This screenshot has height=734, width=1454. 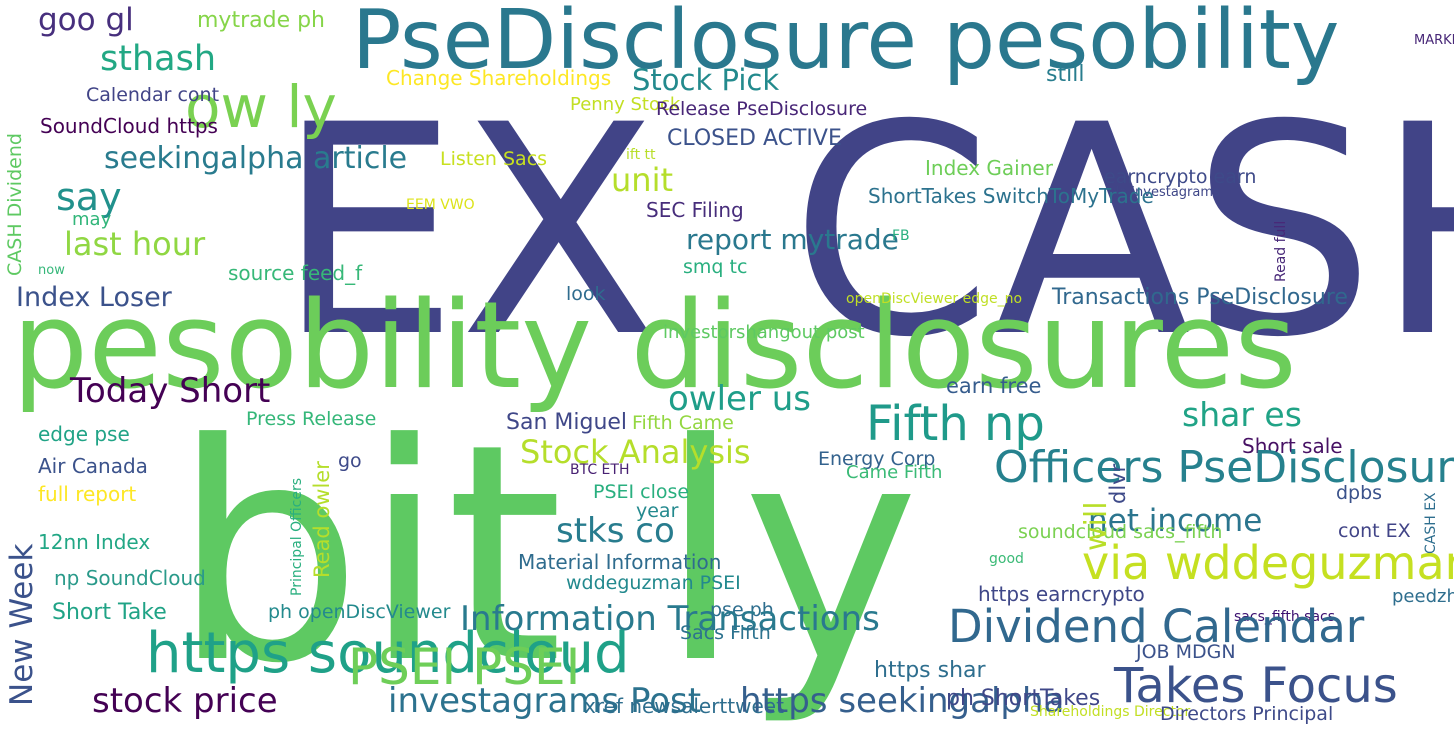 What do you see at coordinates (600, 470) in the screenshot?
I see `word-officers-psedisclosure: BTC ETH` at bounding box center [600, 470].